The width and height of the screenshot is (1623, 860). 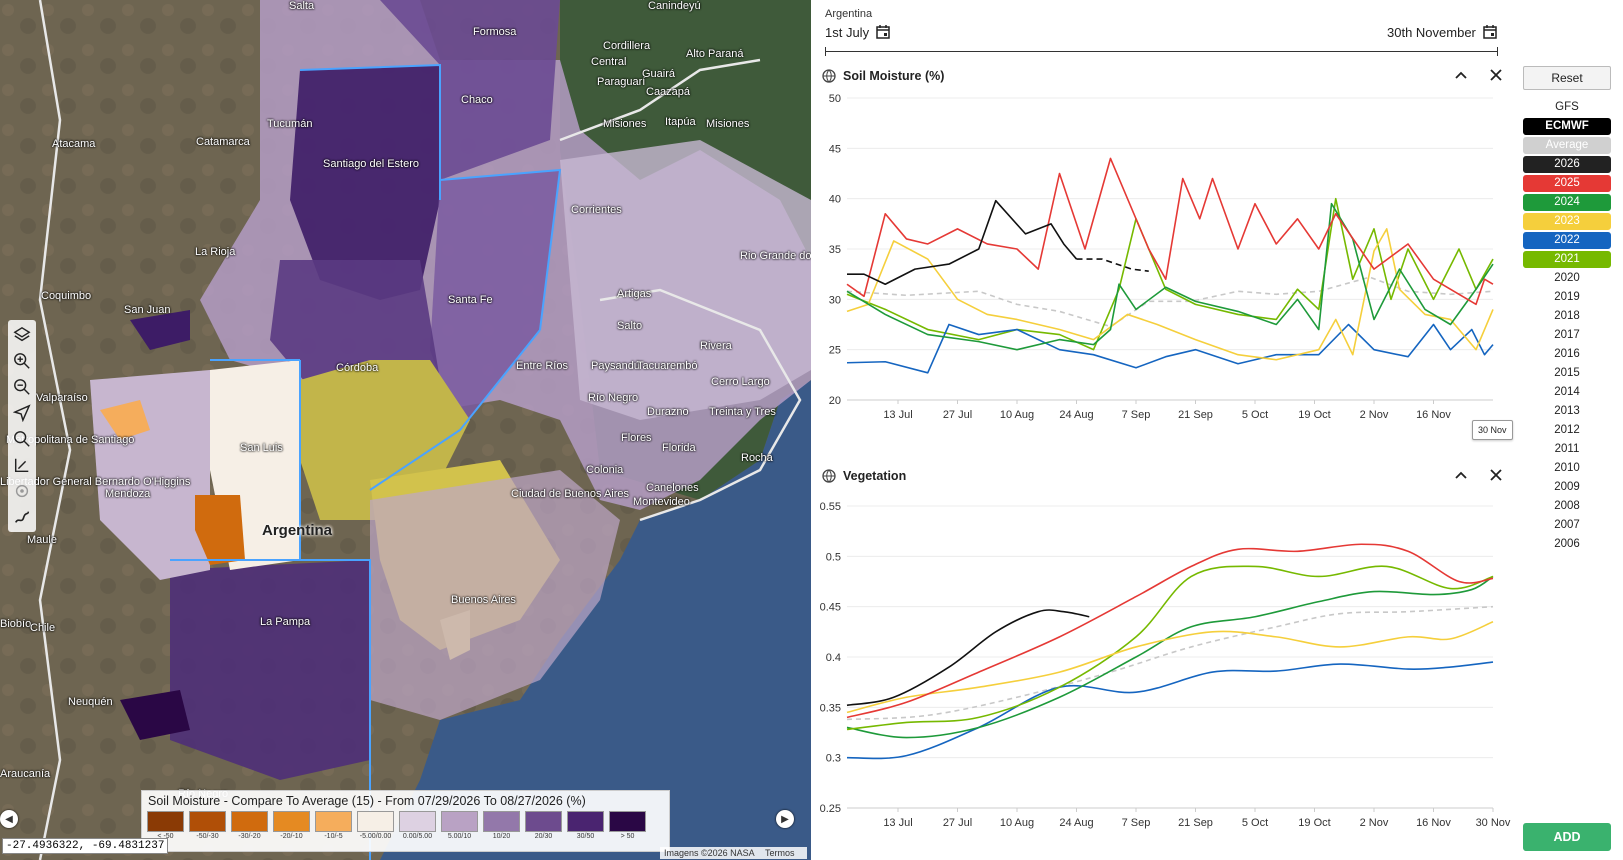 What do you see at coordinates (1567, 297) in the screenshot?
I see `year-toggle-2019: 2019` at bounding box center [1567, 297].